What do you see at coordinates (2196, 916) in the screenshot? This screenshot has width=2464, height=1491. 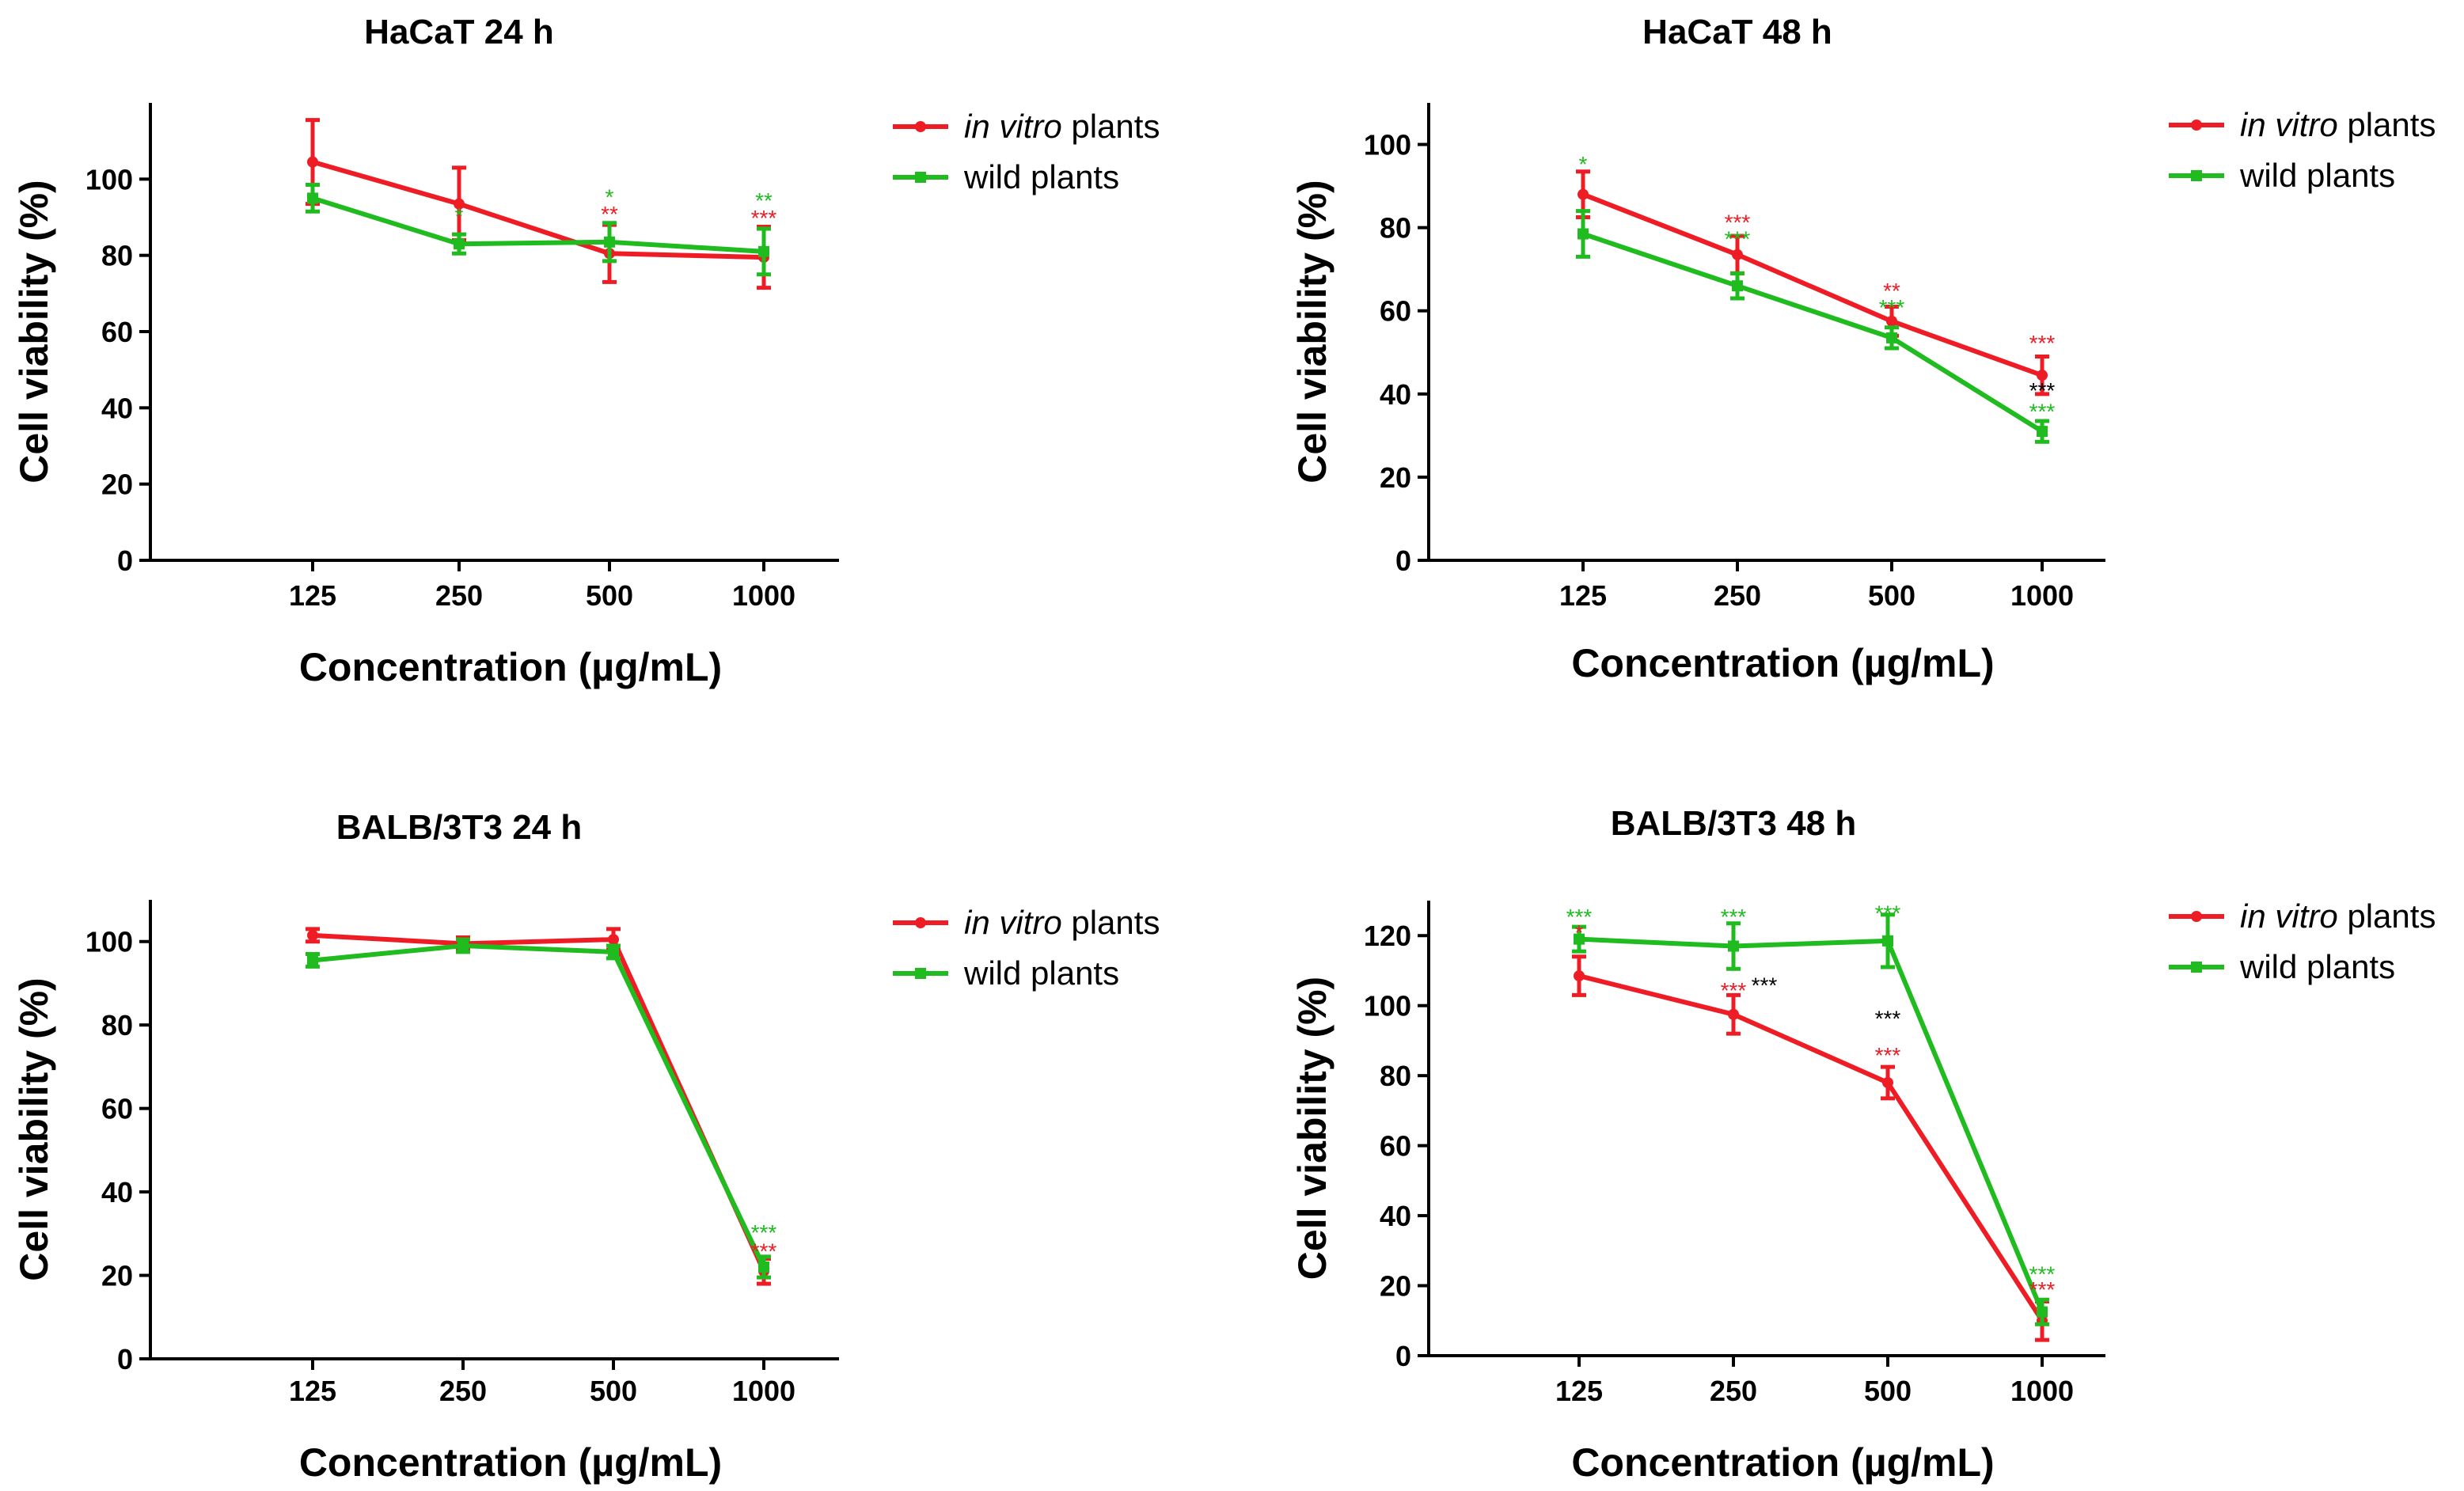 I see `legend-marker-in-vitro` at bounding box center [2196, 916].